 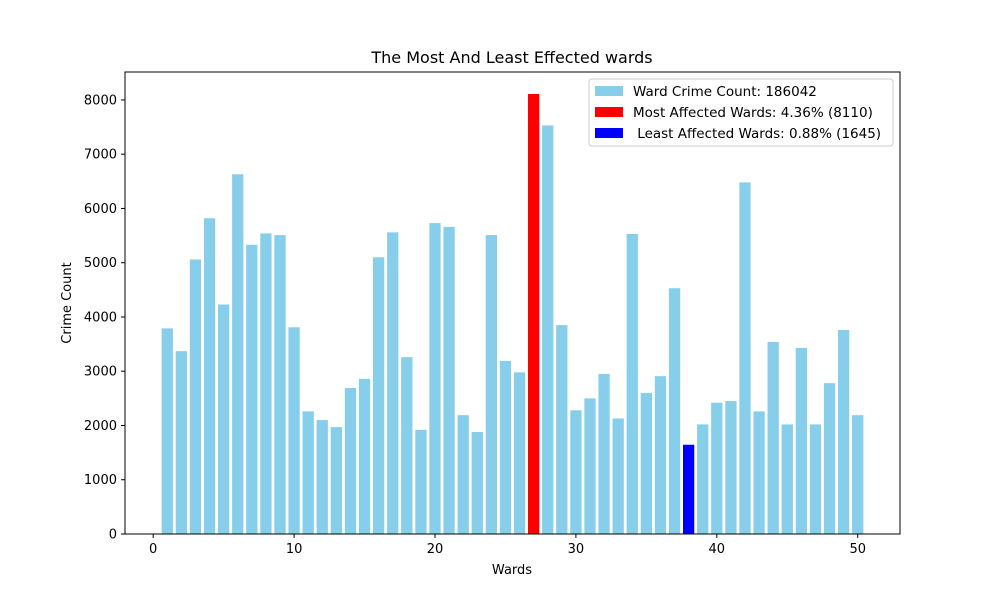 What do you see at coordinates (534, 313) in the screenshot?
I see `most-affected-bar` at bounding box center [534, 313].